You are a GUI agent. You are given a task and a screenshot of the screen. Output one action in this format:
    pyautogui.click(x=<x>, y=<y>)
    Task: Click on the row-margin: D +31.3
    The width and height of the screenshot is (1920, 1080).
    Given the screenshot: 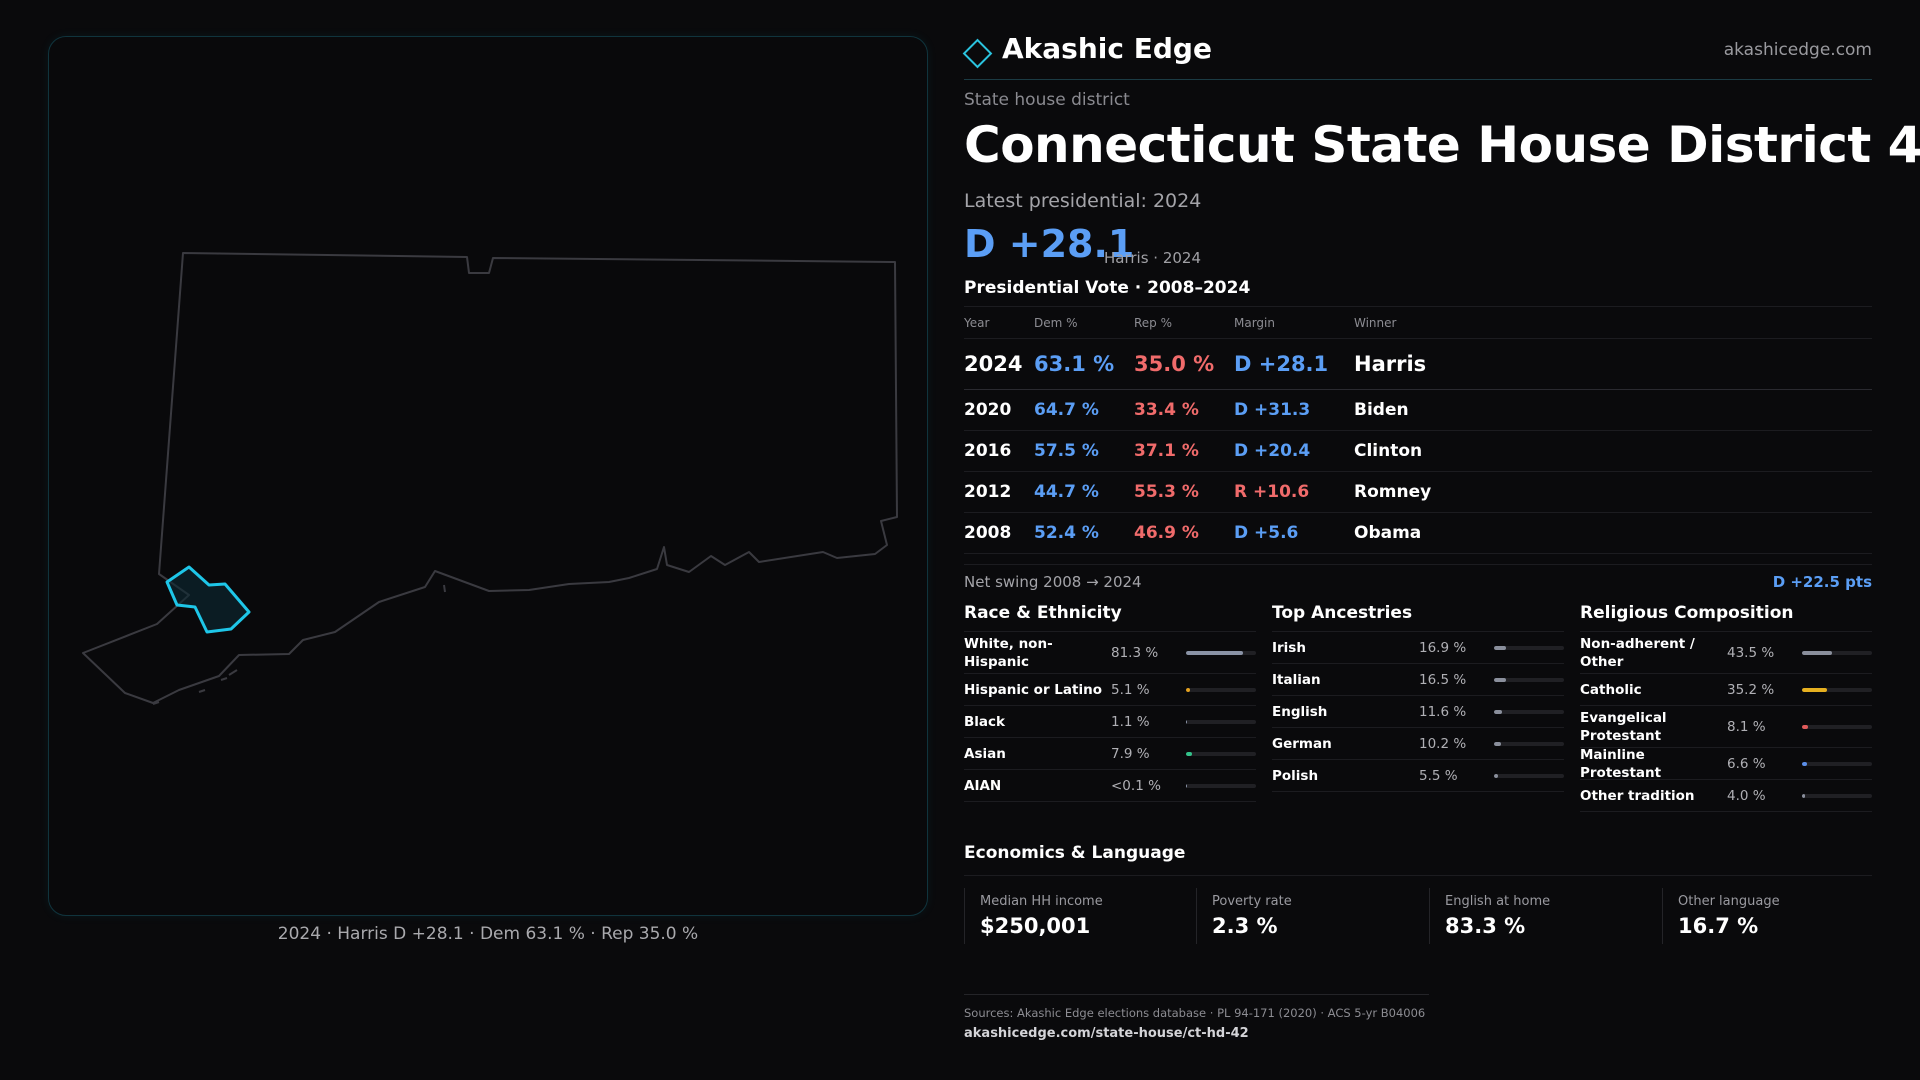 What is the action you would take?
    pyautogui.click(x=1272, y=410)
    